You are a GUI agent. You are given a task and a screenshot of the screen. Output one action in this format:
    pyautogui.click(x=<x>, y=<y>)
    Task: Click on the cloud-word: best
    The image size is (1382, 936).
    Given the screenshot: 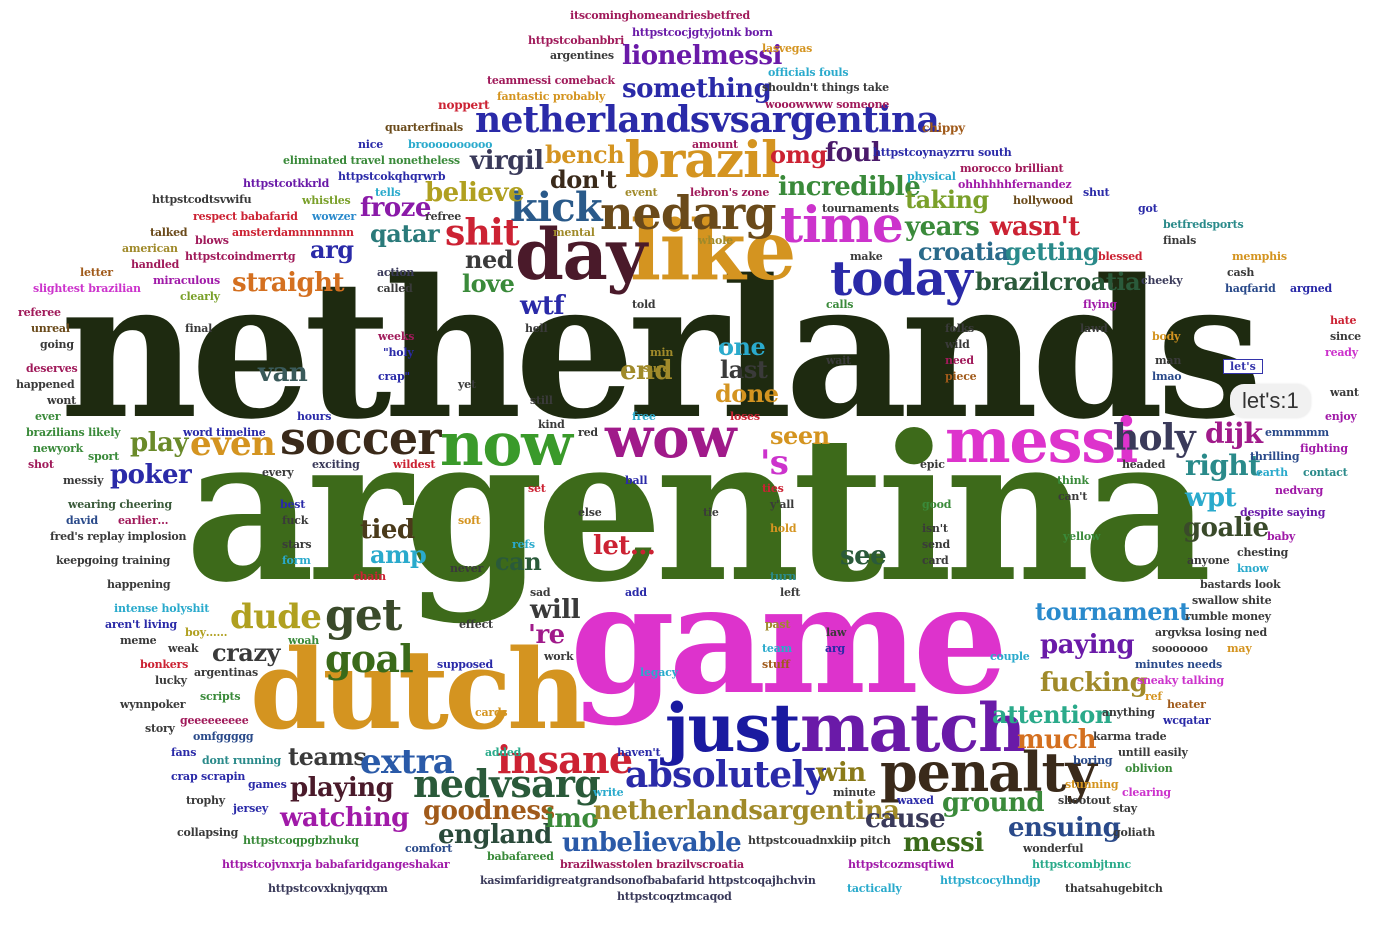 What is the action you would take?
    pyautogui.click(x=293, y=504)
    